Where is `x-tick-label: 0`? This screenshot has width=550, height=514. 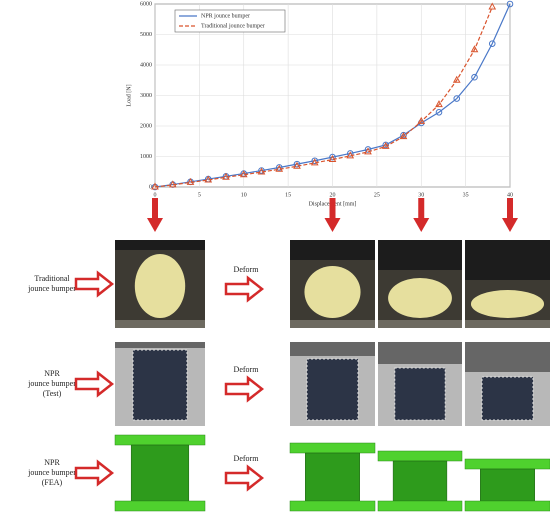
x-tick-label: 0 is located at coordinates (155, 195).